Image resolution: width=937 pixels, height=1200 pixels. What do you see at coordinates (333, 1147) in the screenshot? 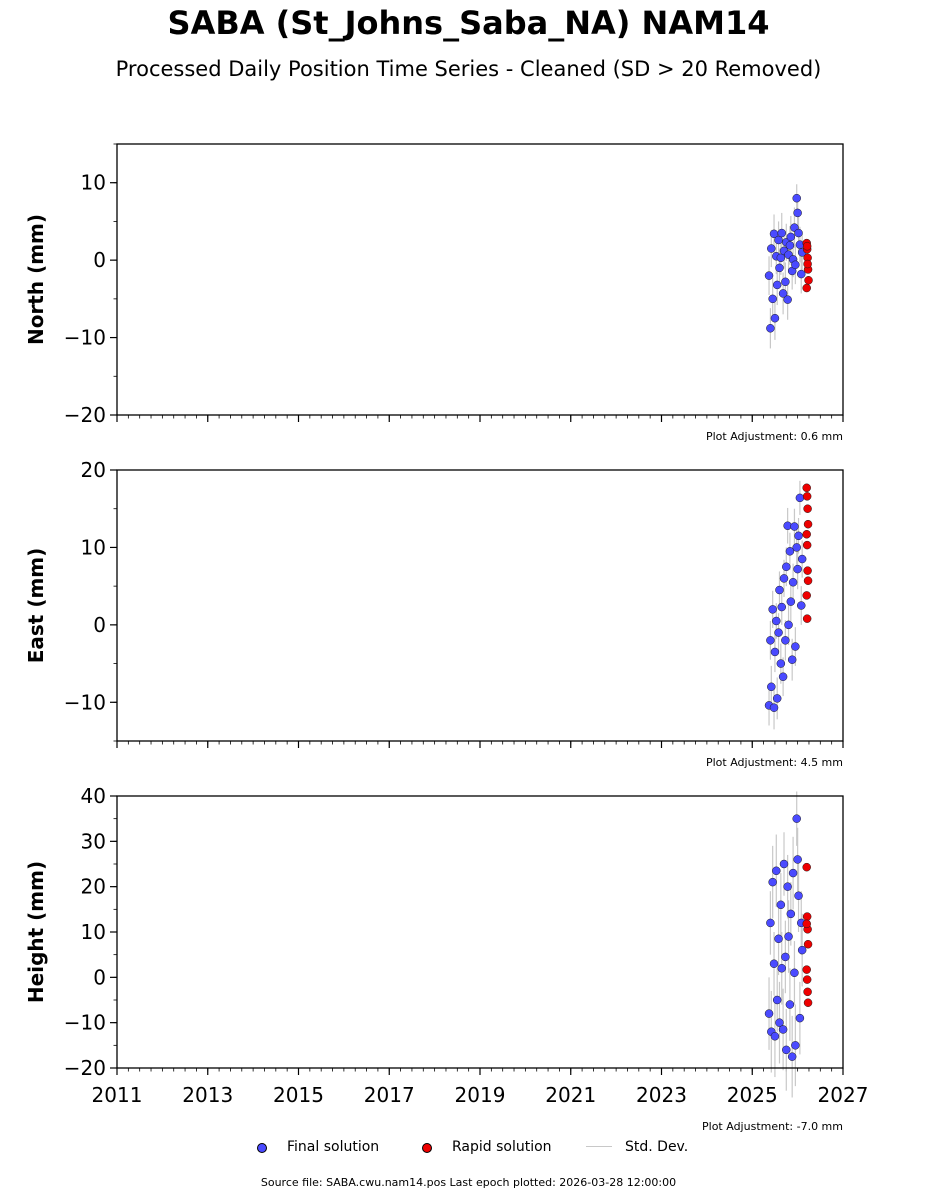
I see `legend-final-label: Final solution` at bounding box center [333, 1147].